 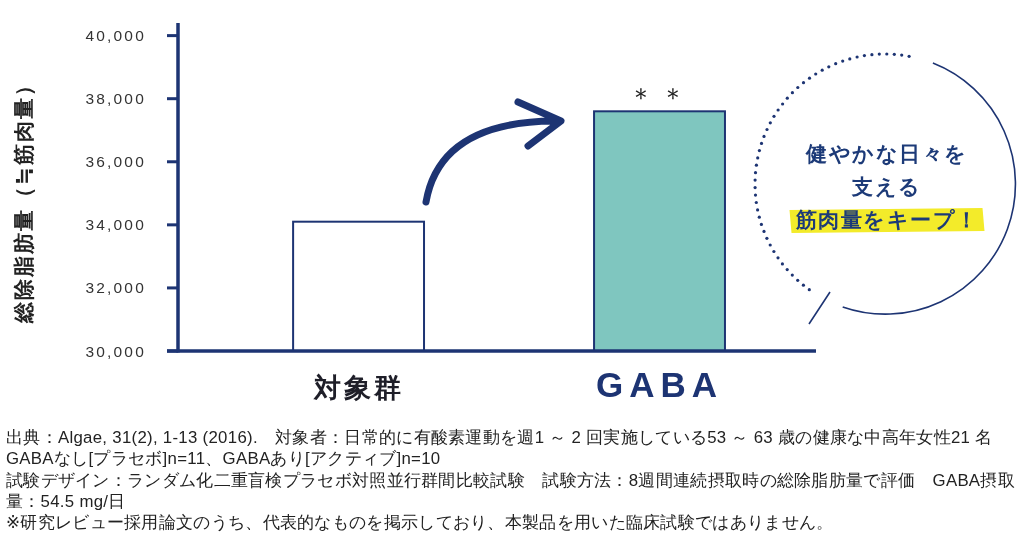 What do you see at coordinates (115, 288) in the screenshot?
I see `y-tick-label: 32,000` at bounding box center [115, 288].